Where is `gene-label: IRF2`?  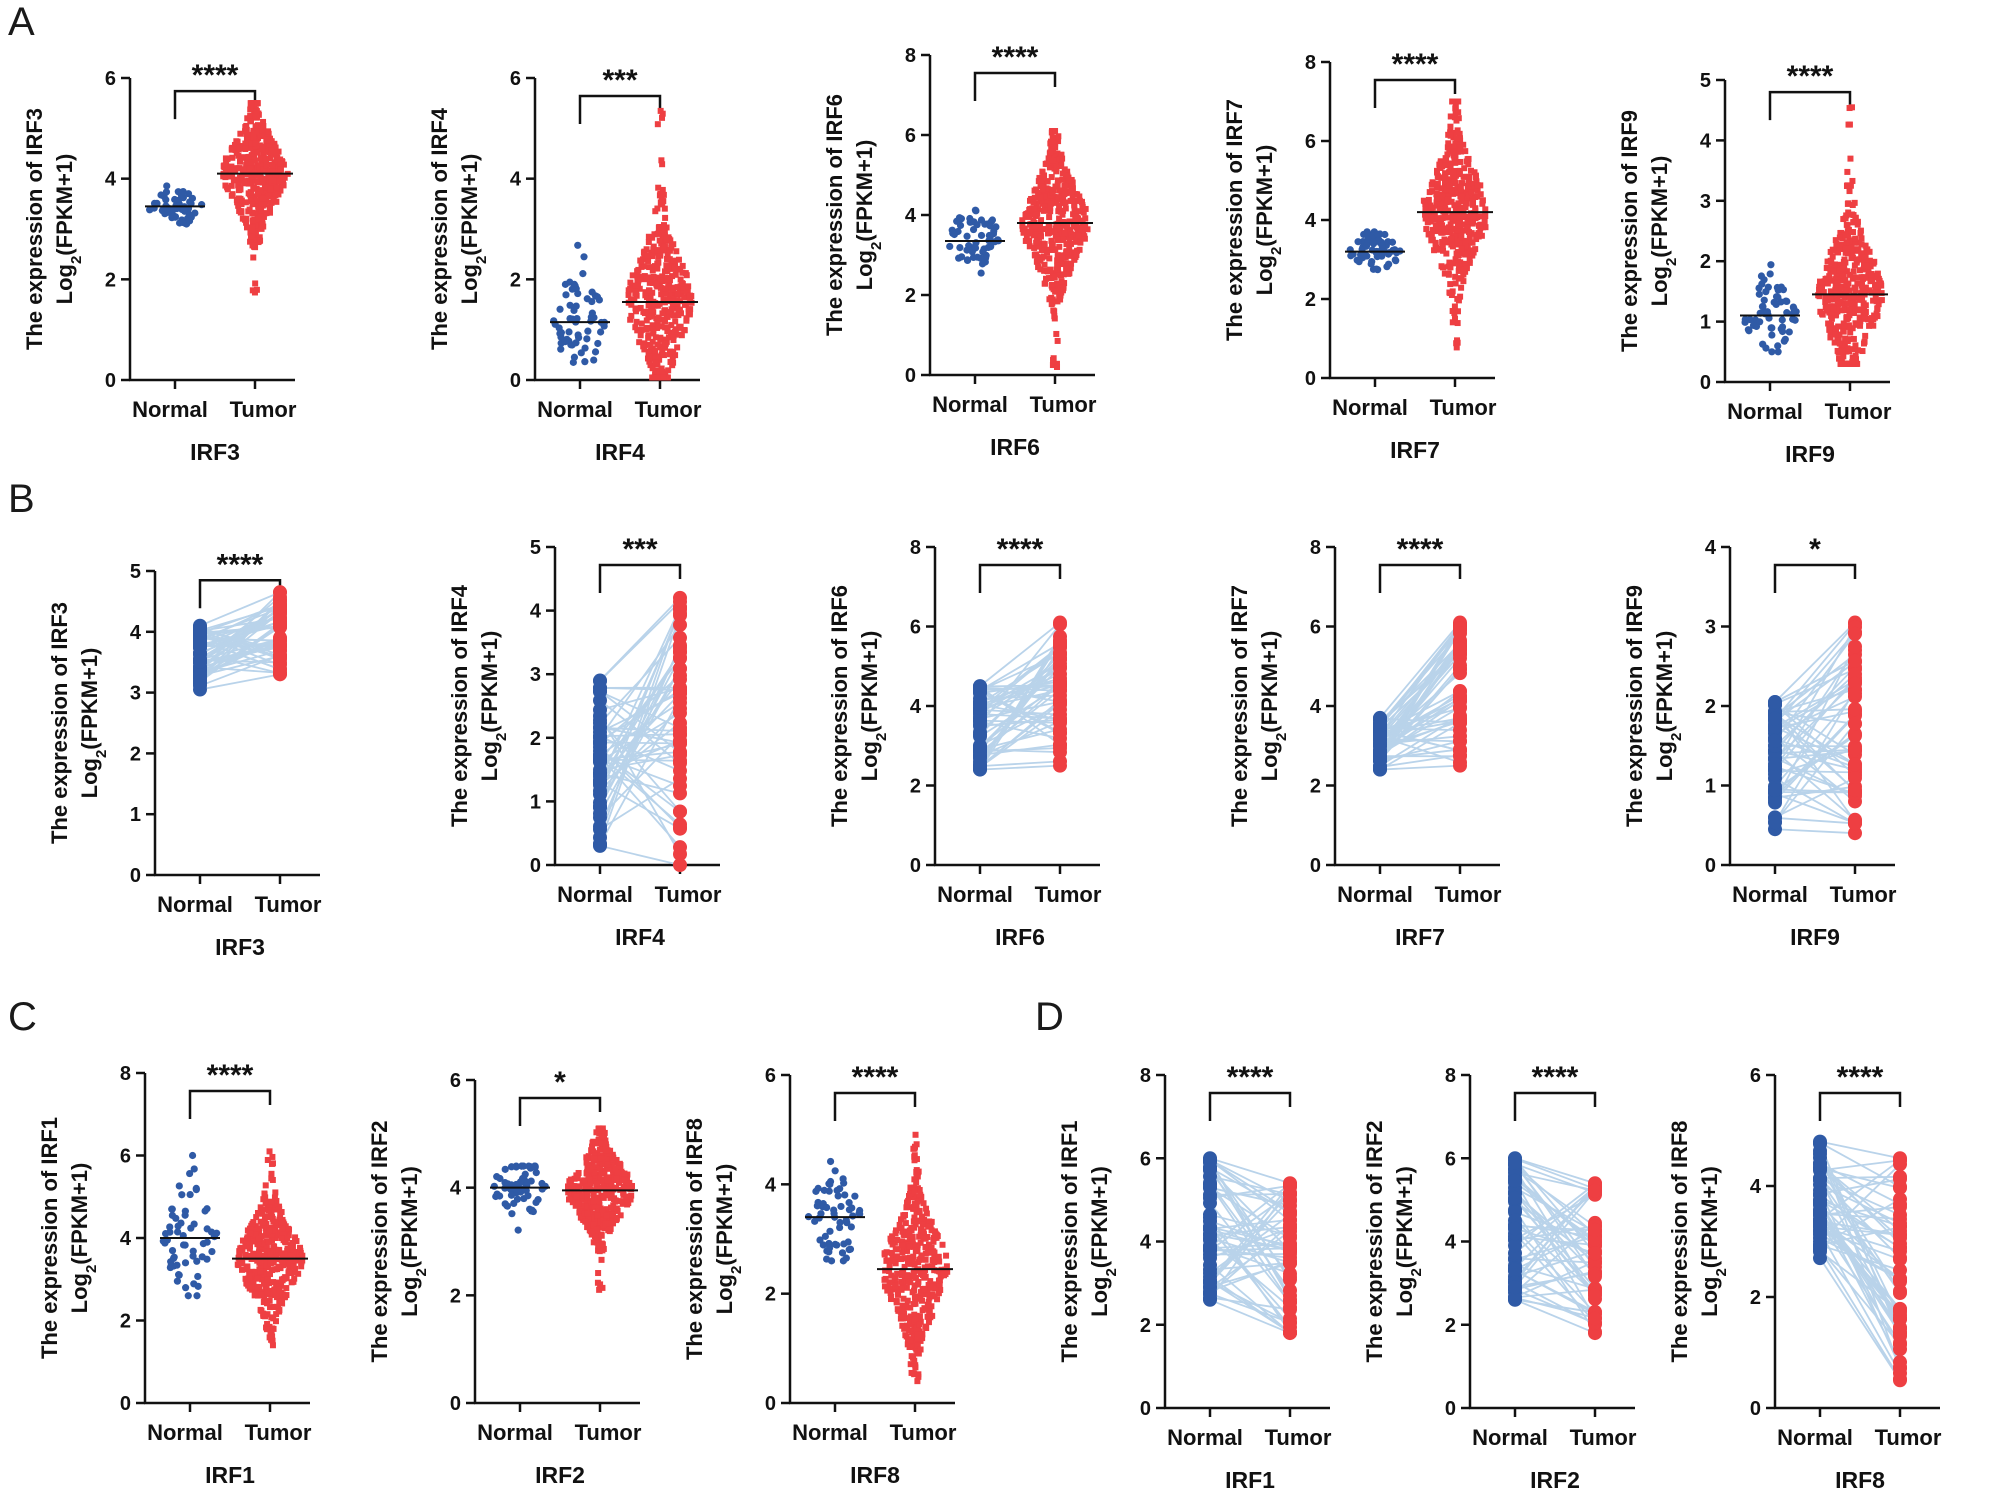
gene-label: IRF2 is located at coordinates (560, 1475).